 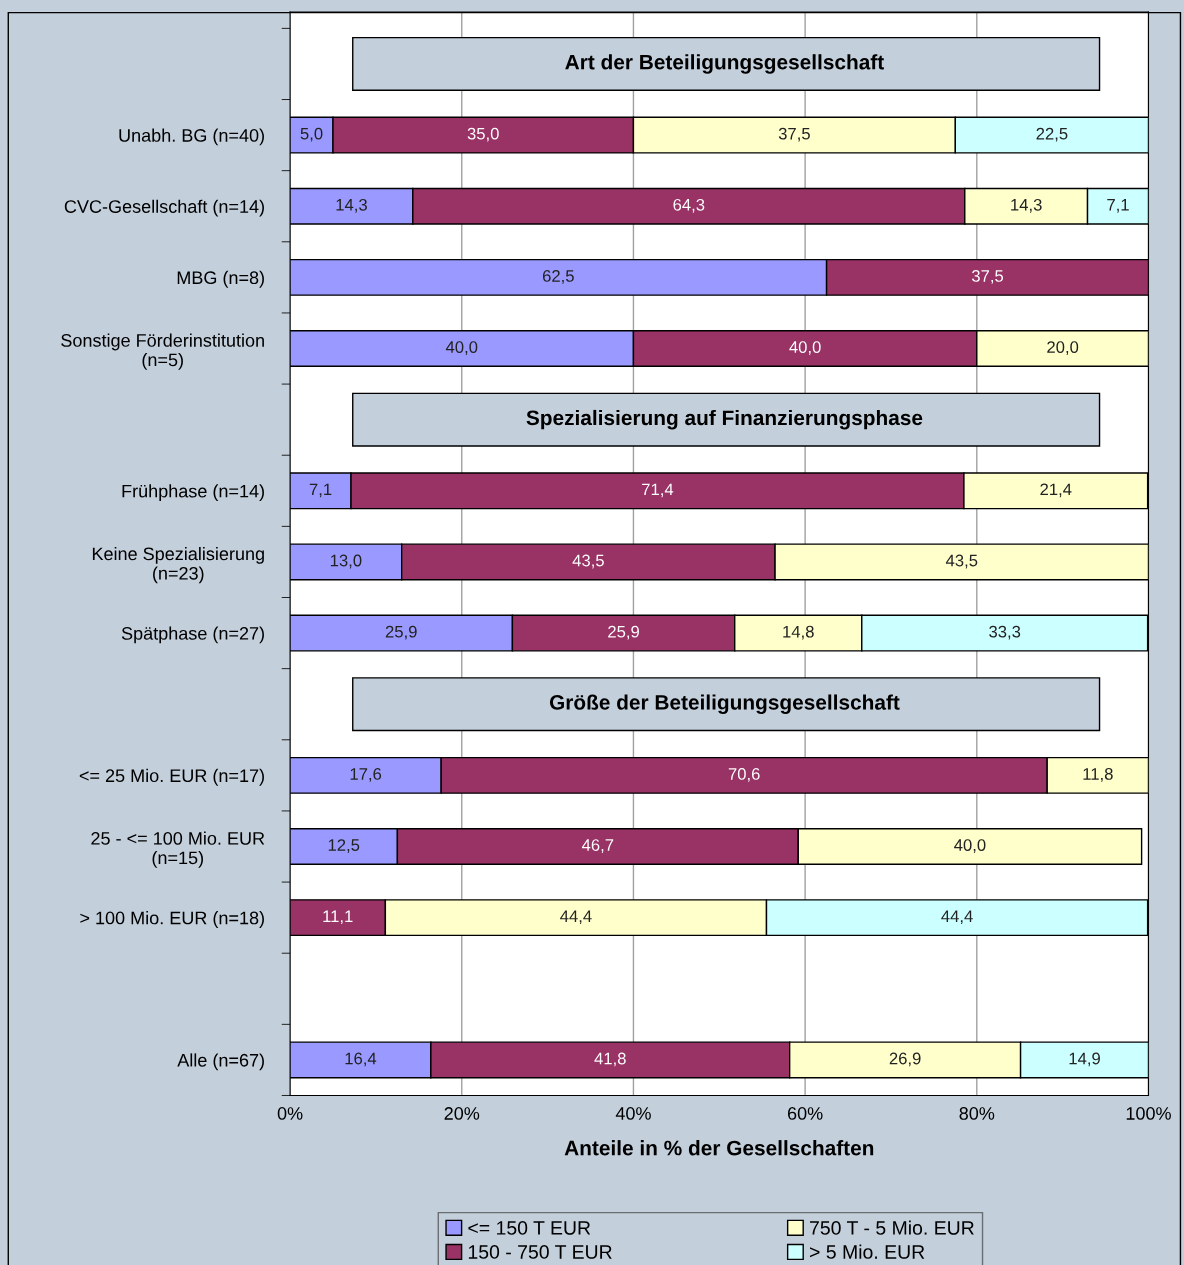 What do you see at coordinates (633, 1113) in the screenshot?
I see `x-tick-label: 40%` at bounding box center [633, 1113].